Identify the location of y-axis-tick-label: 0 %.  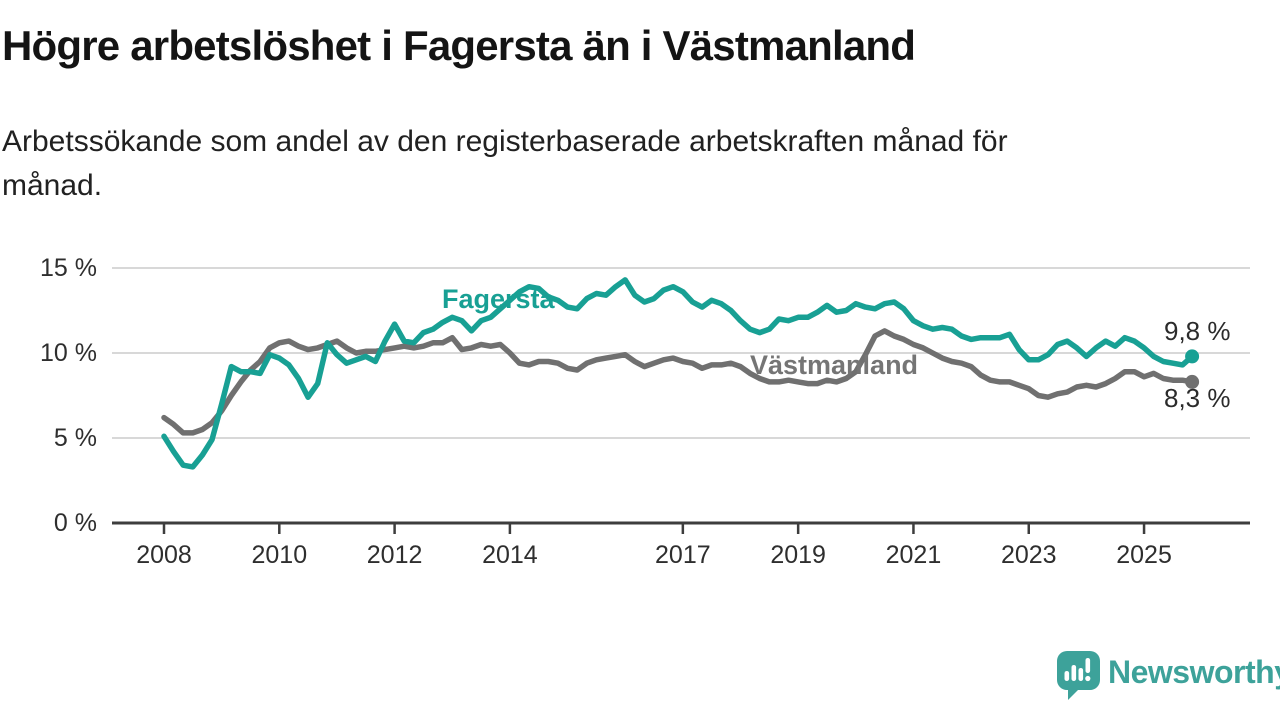
(75, 523).